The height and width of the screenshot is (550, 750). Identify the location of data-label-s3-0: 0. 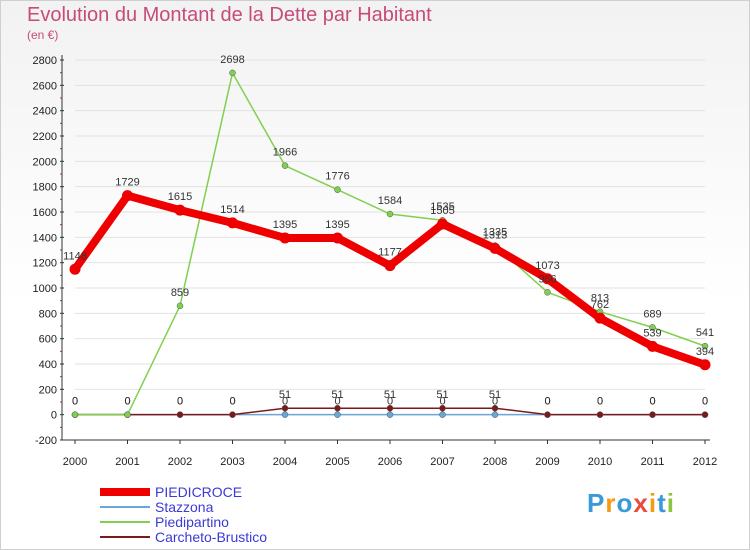
(75, 402).